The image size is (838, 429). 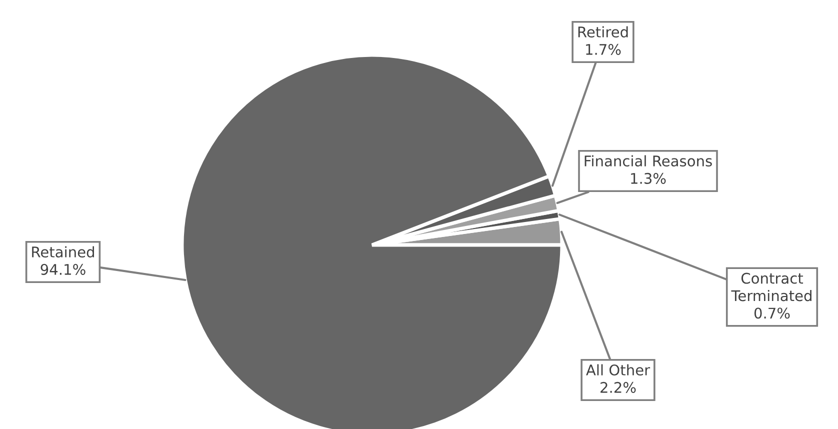 What do you see at coordinates (771, 287) in the screenshot?
I see `slice-label: Contract Terminated` at bounding box center [771, 287].